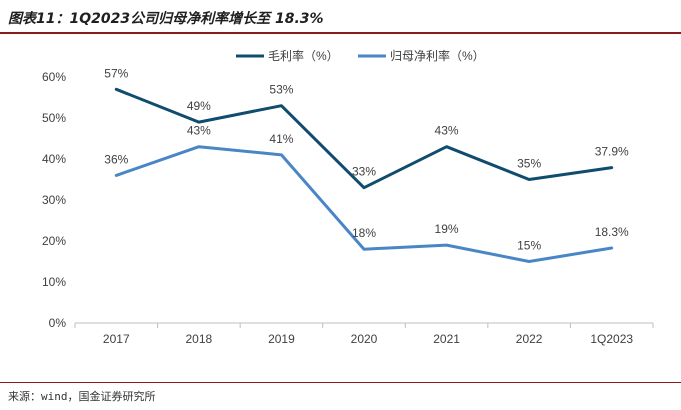 The image size is (681, 410). I want to click on x-tick-label: 2021, so click(446, 339).